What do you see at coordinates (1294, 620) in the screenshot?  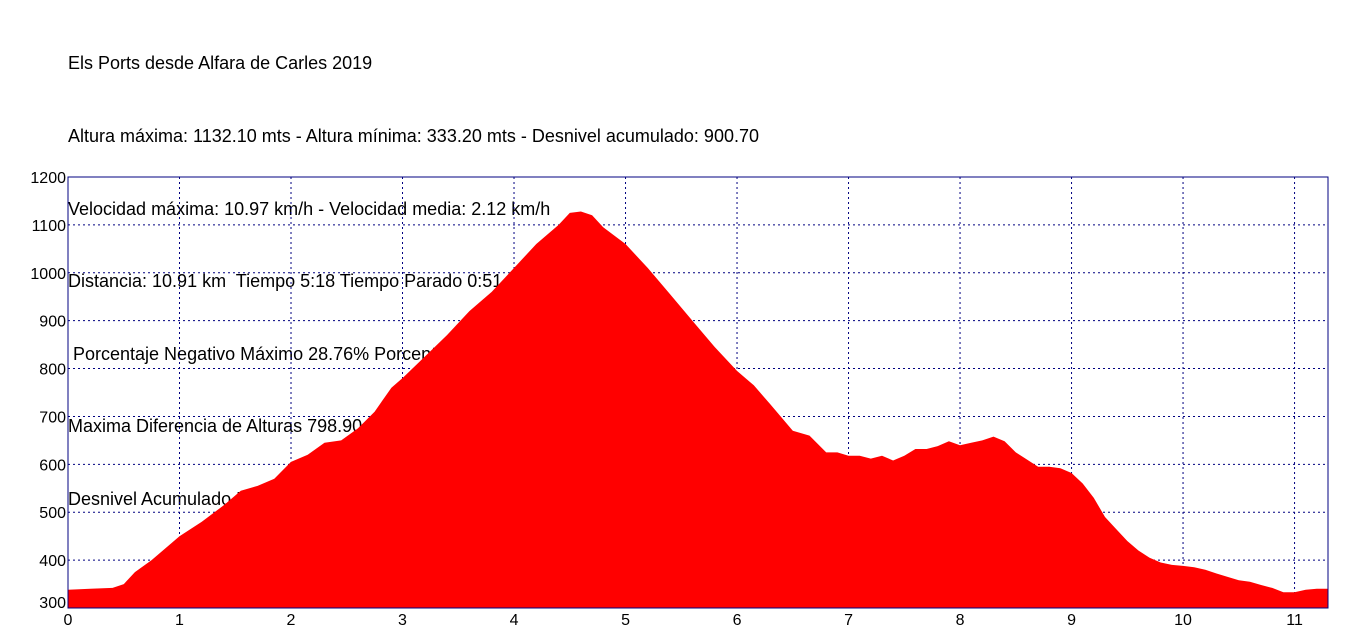 I see `x-tick-label: 11` at bounding box center [1294, 620].